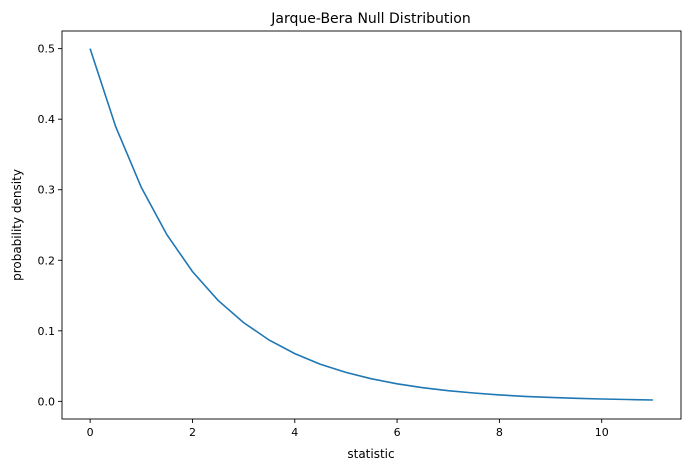  I want to click on y-tick-label: 0.4, so click(47, 119).